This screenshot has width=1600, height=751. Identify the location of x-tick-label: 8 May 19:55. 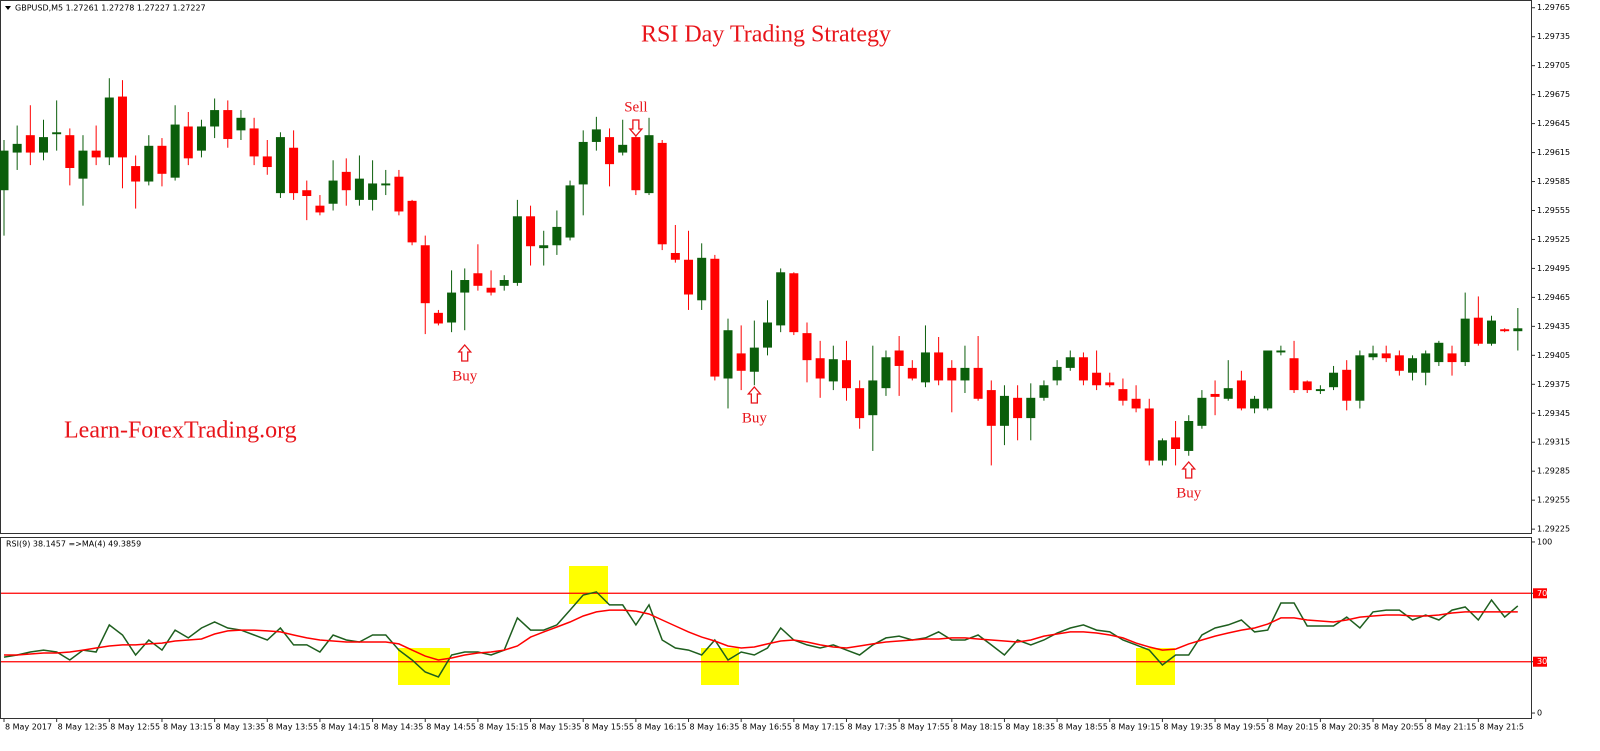
(1241, 727).